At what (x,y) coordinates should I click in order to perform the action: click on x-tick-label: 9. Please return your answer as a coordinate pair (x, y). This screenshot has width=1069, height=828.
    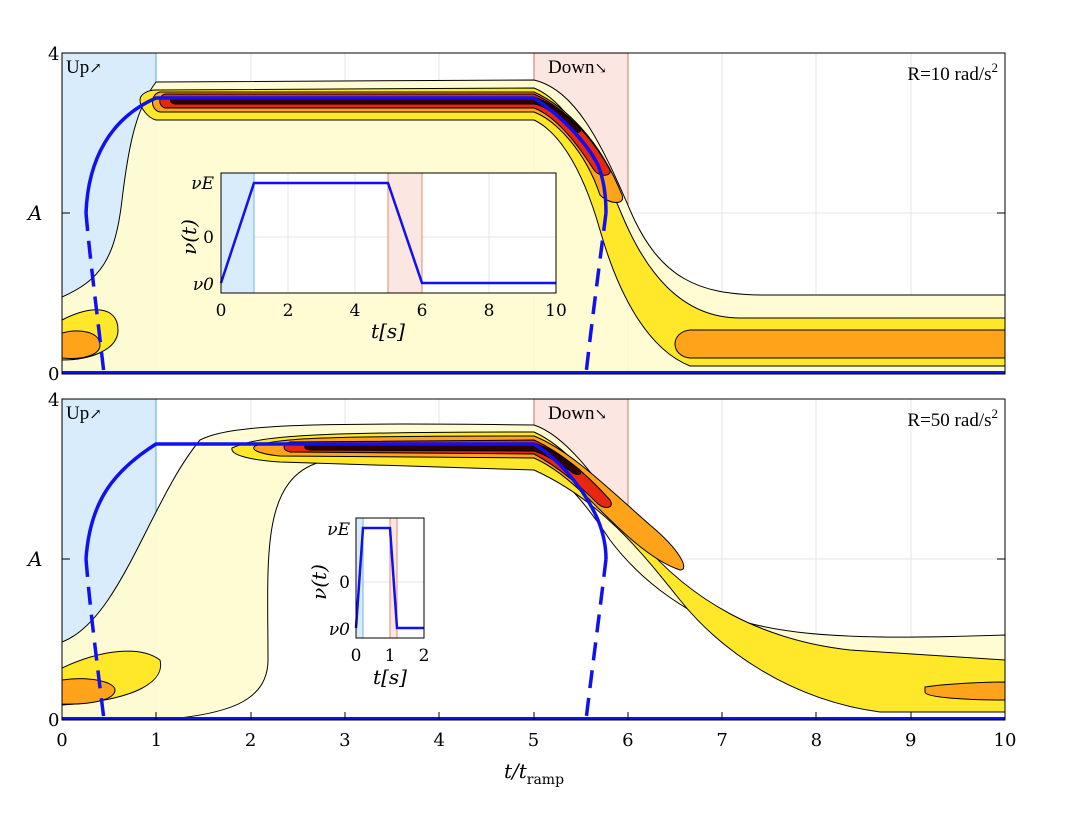
    Looking at the image, I should click on (910, 740).